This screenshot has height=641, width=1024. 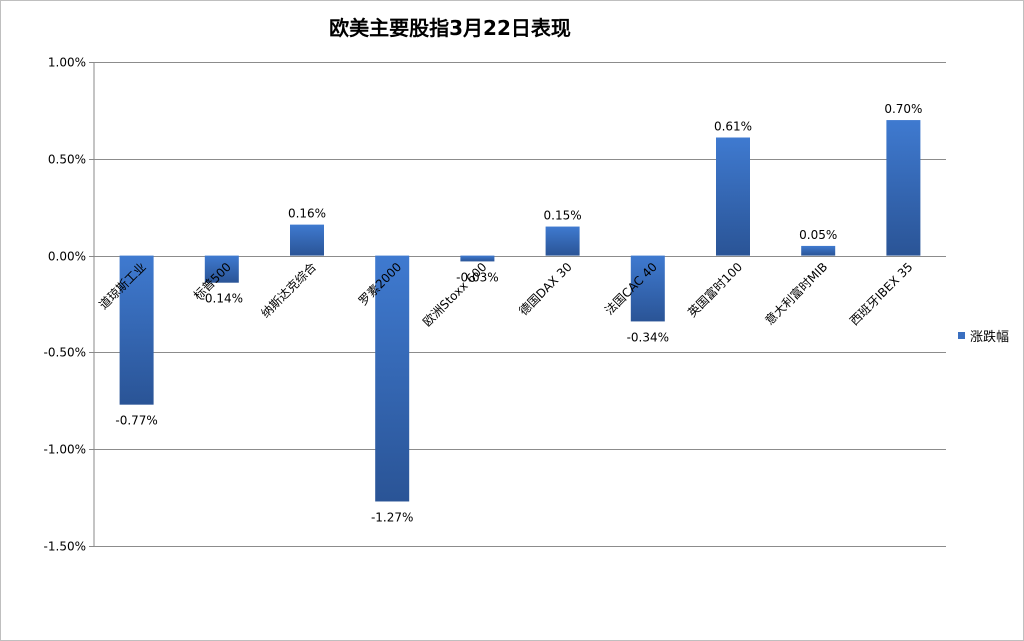 What do you see at coordinates (454, 294) in the screenshot?
I see `category-label: 欧洲Stoxx 600` at bounding box center [454, 294].